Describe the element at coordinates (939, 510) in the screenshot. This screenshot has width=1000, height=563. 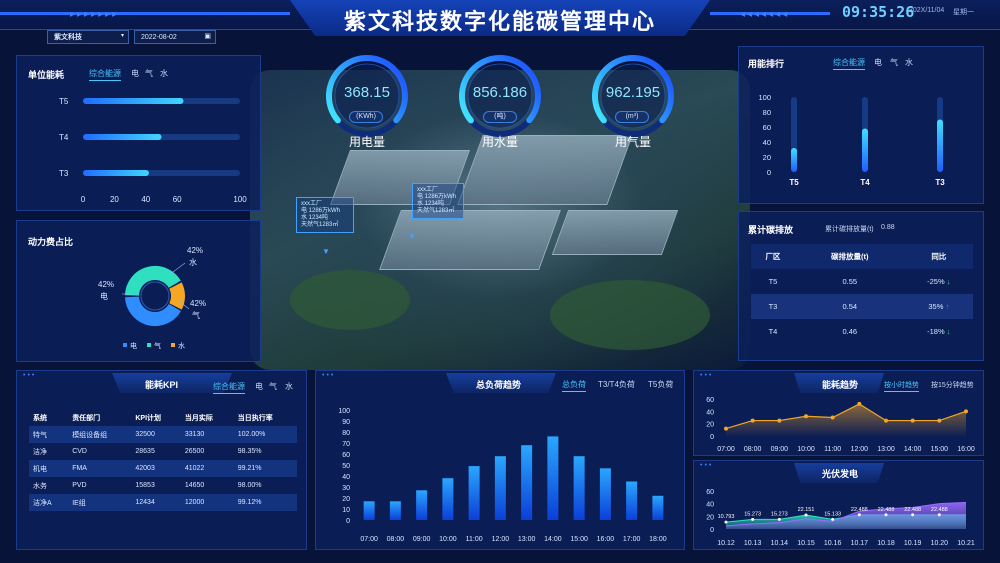
I see `data-label: 22.488` at that location.